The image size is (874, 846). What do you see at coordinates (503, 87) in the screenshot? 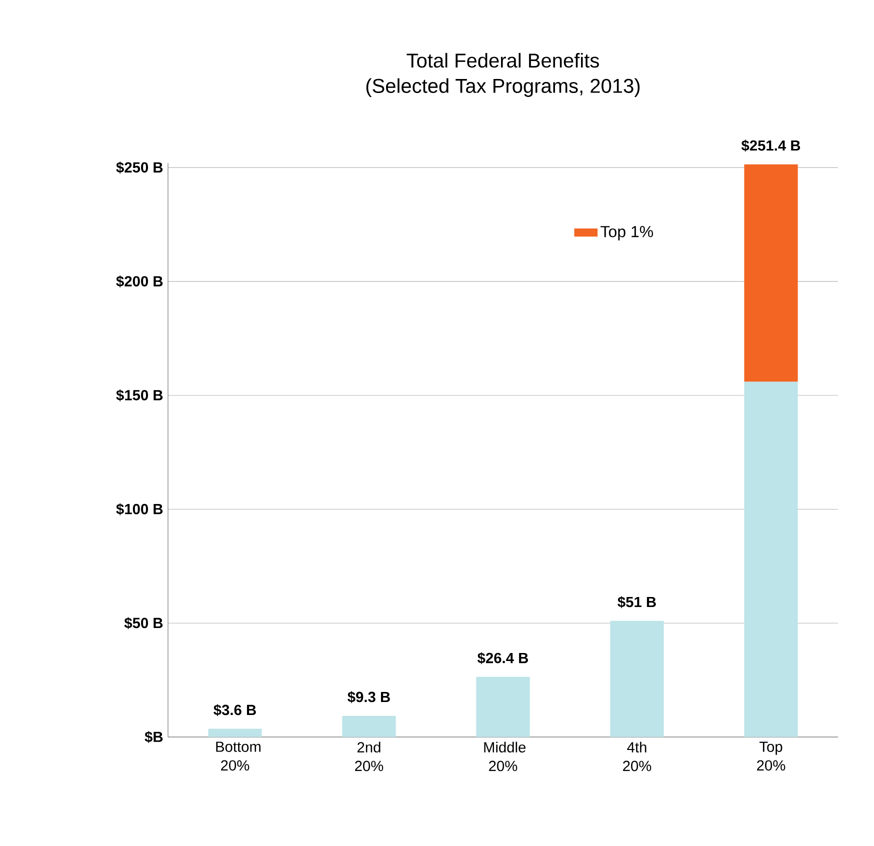
I see `chart-subtitle: (Selected Tax Programs, 2013)` at bounding box center [503, 87].